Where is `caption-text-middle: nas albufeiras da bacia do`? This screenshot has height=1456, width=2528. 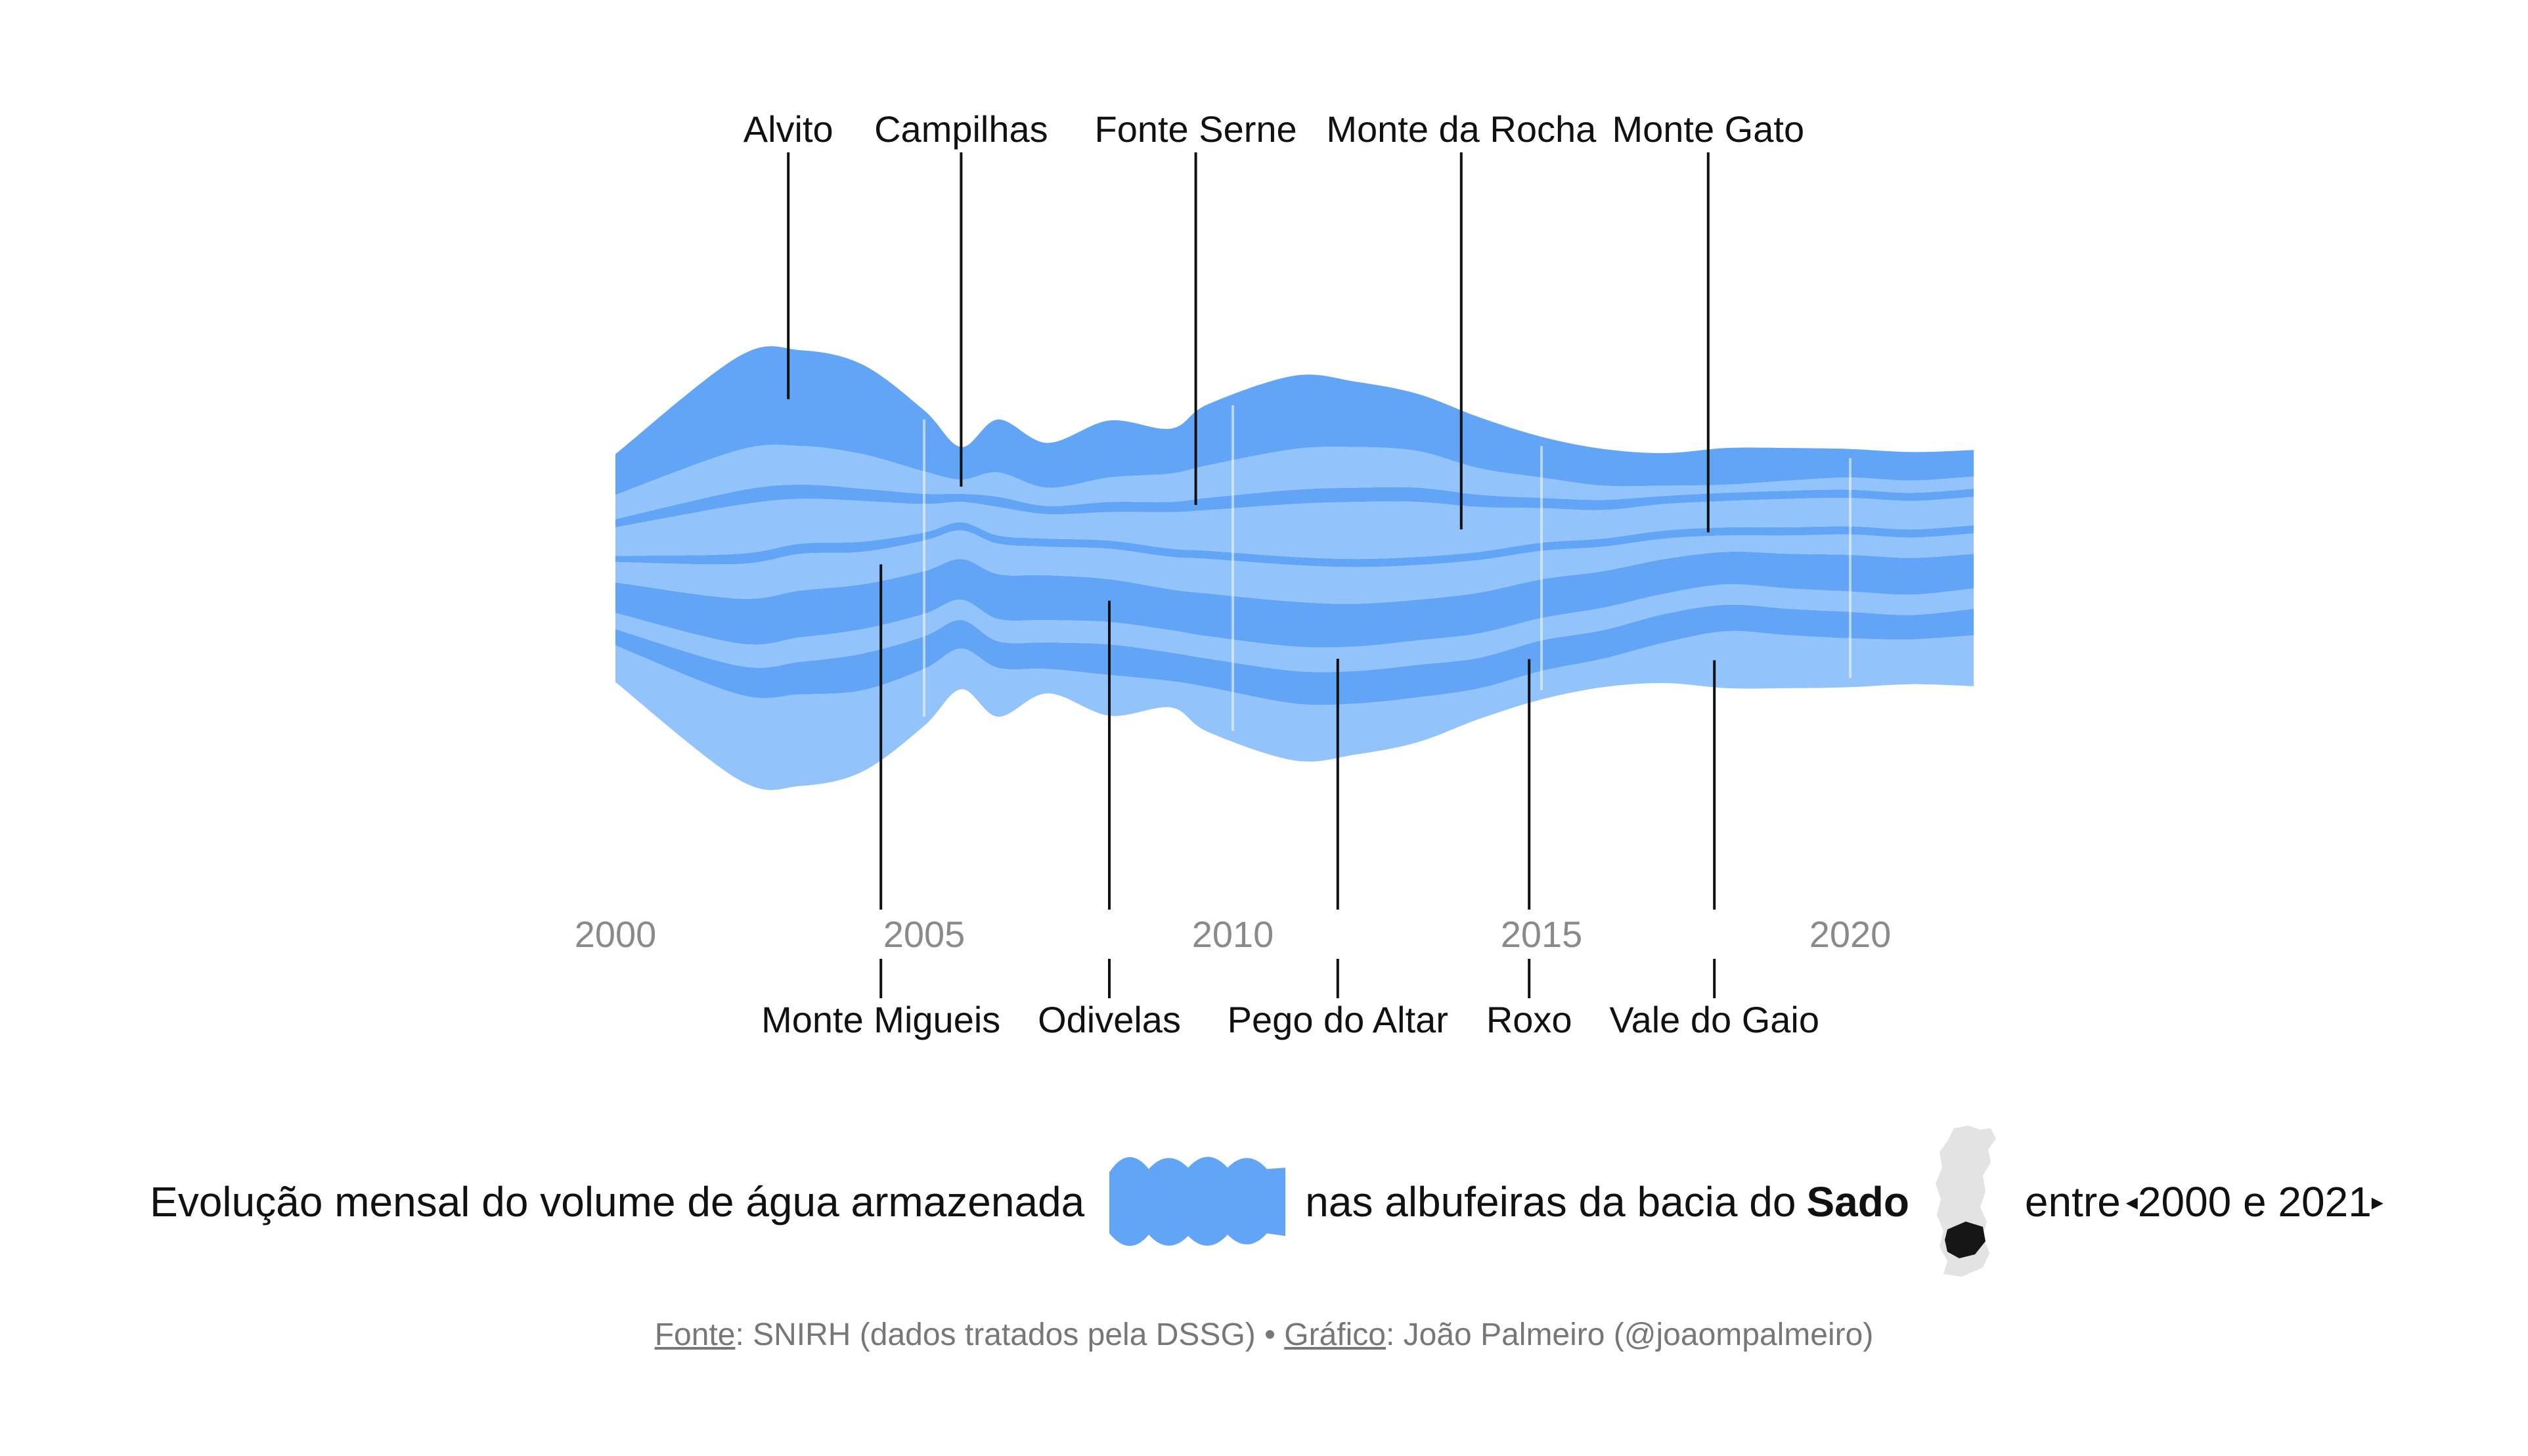
caption-text-middle: nas albufeiras da bacia do is located at coordinates (1550, 1201).